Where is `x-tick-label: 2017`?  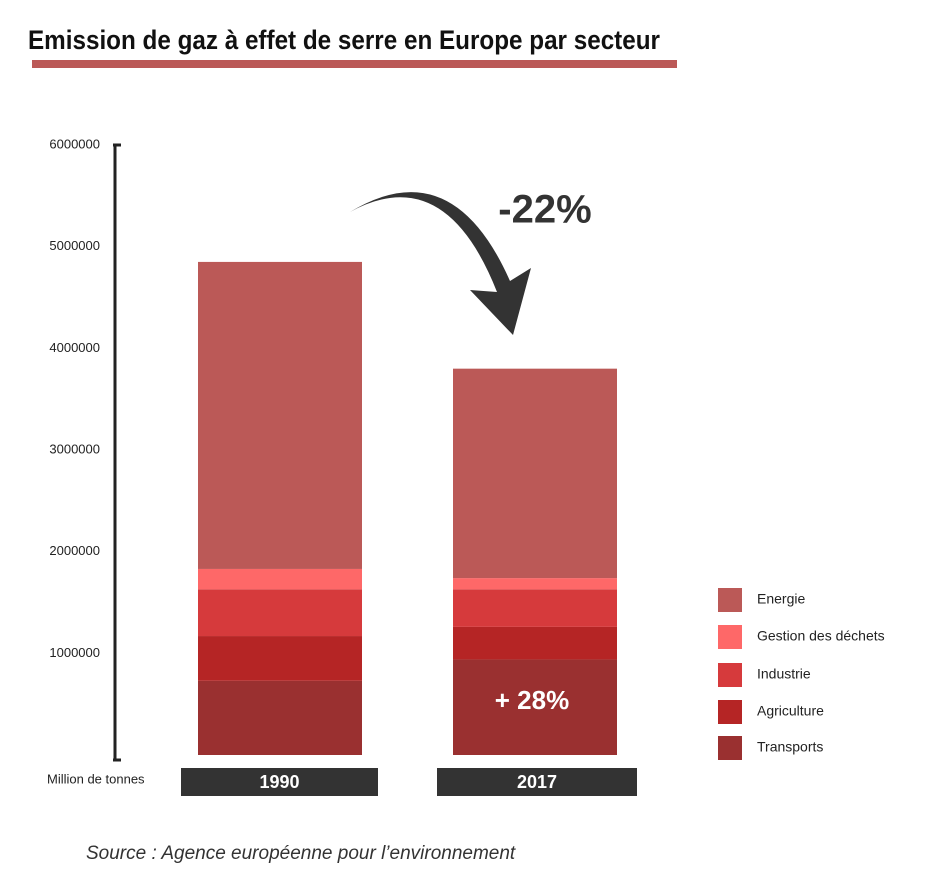 x-tick-label: 2017 is located at coordinates (537, 782).